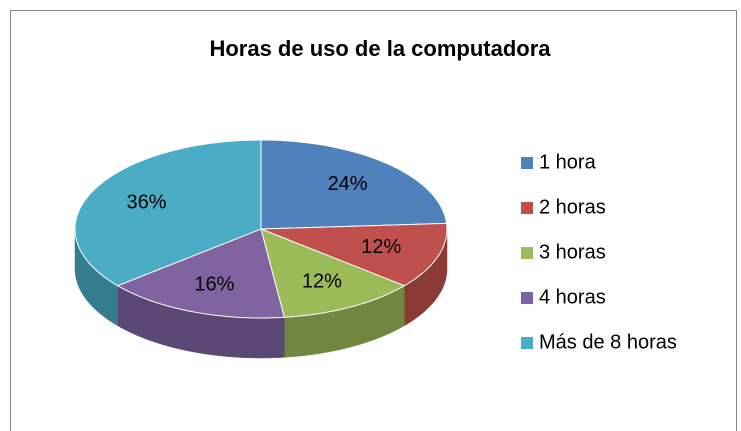 The width and height of the screenshot is (741, 431). Describe the element at coordinates (568, 162) in the screenshot. I see `legend-label: 1 hora` at that location.